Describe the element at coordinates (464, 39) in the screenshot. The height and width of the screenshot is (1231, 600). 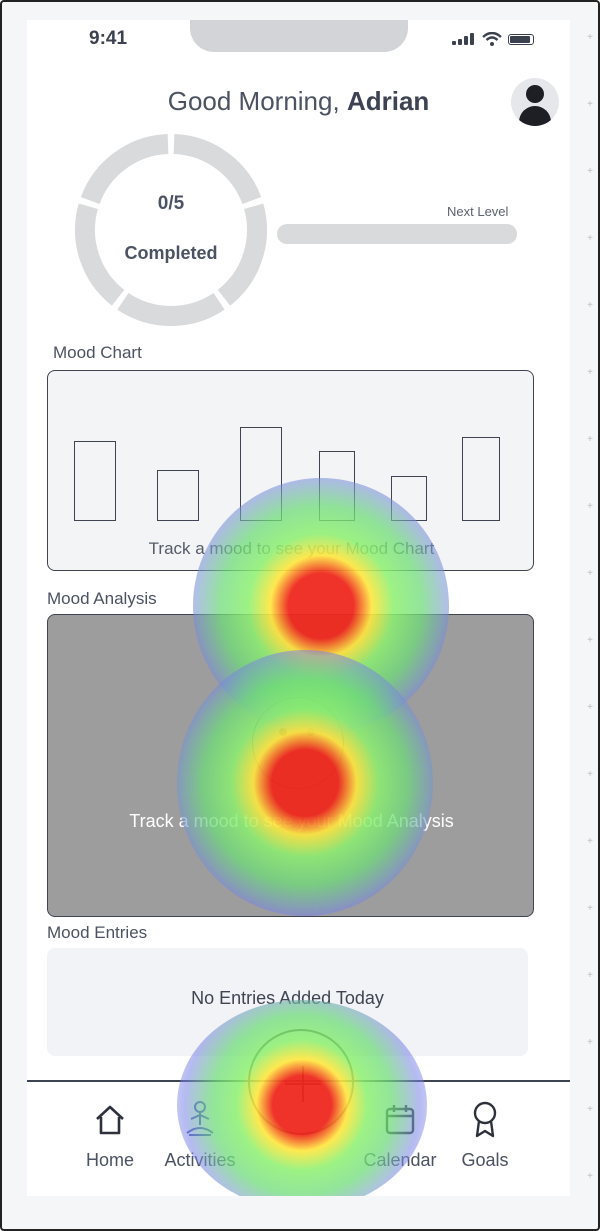
I see `signal-icon` at that location.